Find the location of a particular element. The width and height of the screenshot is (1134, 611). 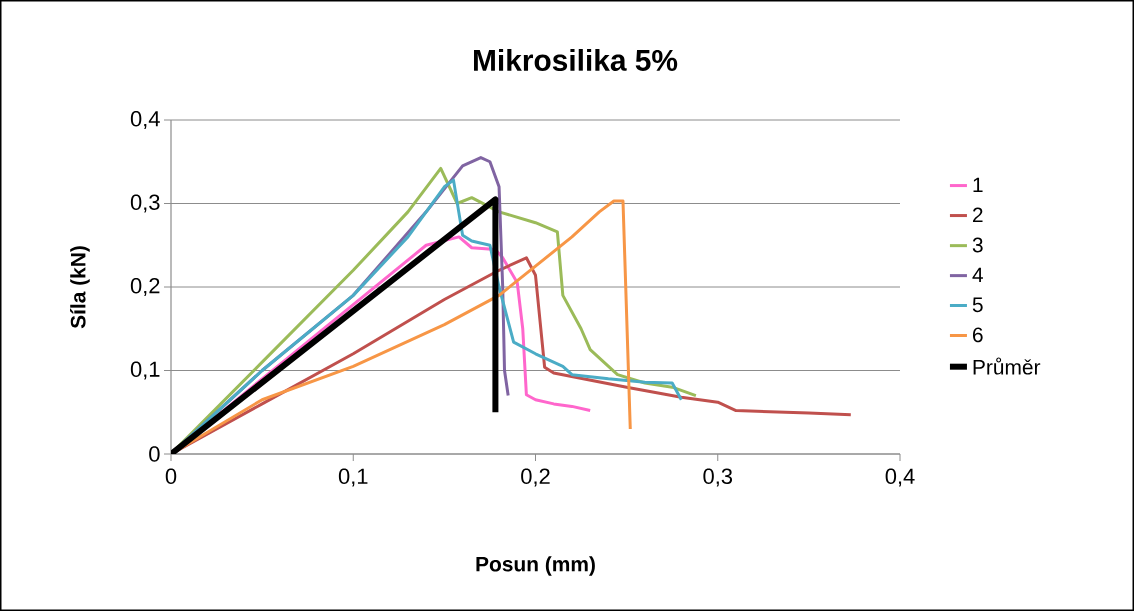

legend-label: 3 is located at coordinates (977, 245).